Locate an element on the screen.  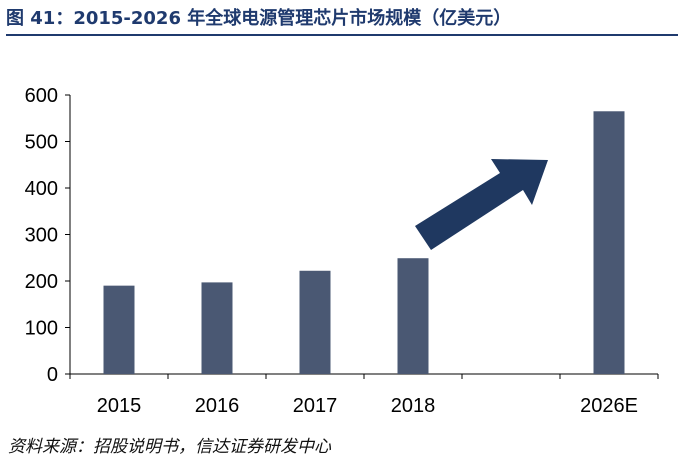
bar-2026E is located at coordinates (609, 243).